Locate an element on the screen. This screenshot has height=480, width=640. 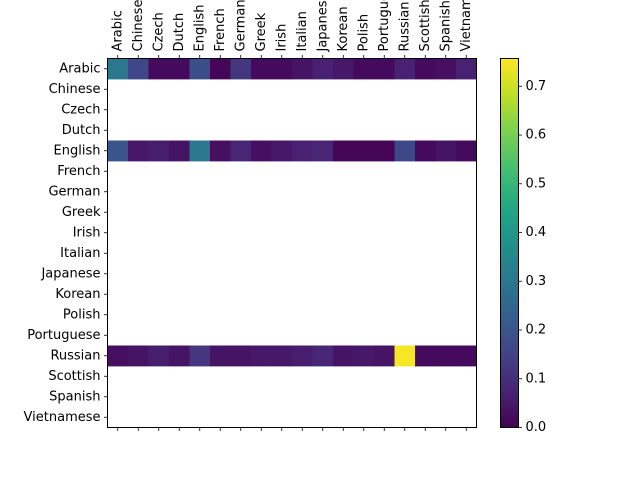
x-tick-label: Russian is located at coordinates (404, 26).